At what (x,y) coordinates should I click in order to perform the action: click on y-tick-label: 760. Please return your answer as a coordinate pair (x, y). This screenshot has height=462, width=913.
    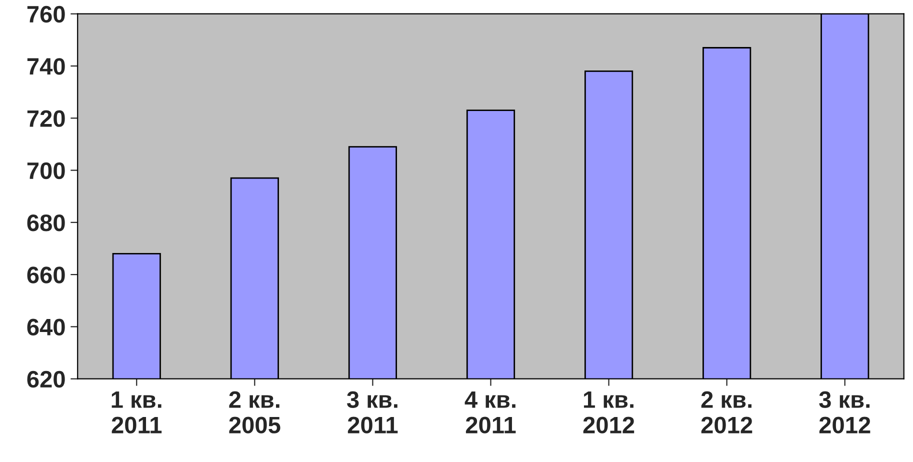
    Looking at the image, I should click on (46, 14).